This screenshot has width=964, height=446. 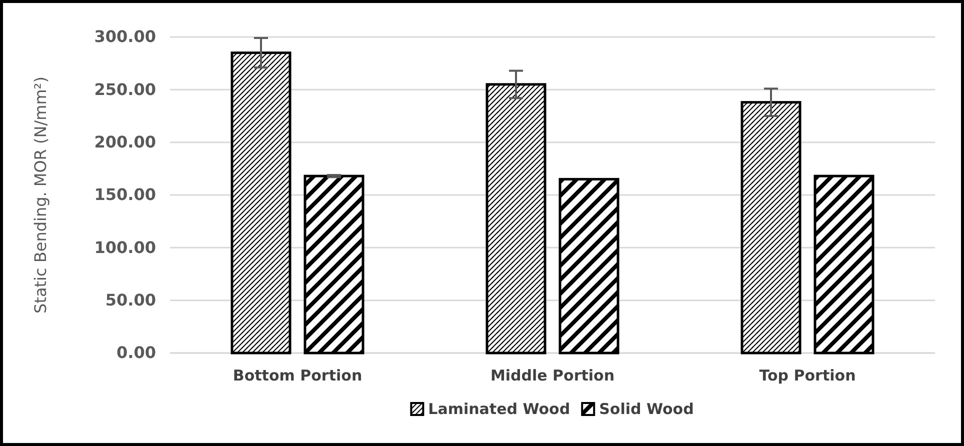 What do you see at coordinates (646, 409) in the screenshot?
I see `legend-label: Solid Wood` at bounding box center [646, 409].